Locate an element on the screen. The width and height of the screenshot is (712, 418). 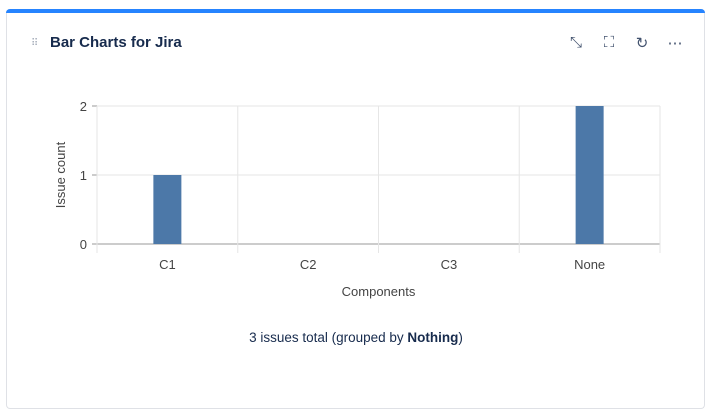
summary-group: Nothing is located at coordinates (433, 337).